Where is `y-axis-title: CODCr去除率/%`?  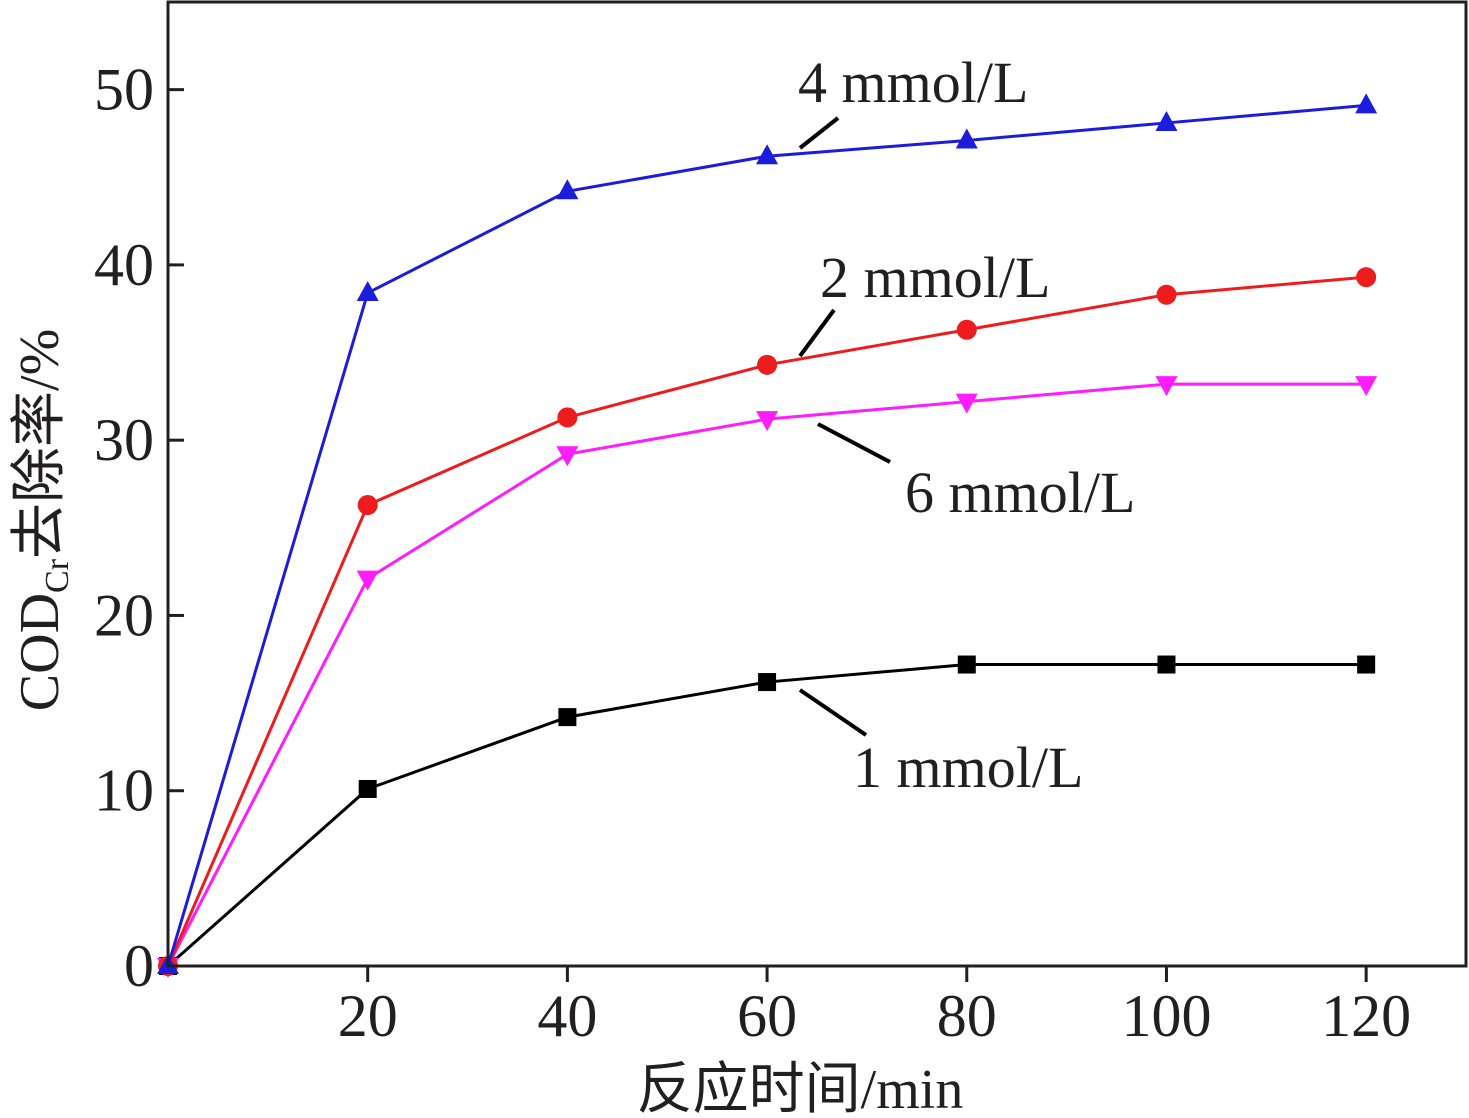
y-axis-title: CODCr去除率/% is located at coordinates (42, 520).